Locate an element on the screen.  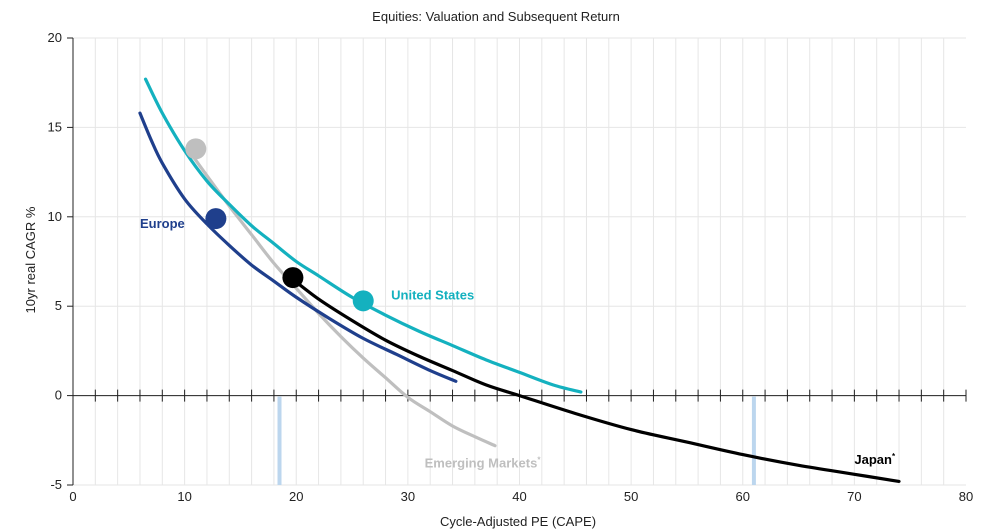
x-tick-label: 20 is located at coordinates (296, 496).